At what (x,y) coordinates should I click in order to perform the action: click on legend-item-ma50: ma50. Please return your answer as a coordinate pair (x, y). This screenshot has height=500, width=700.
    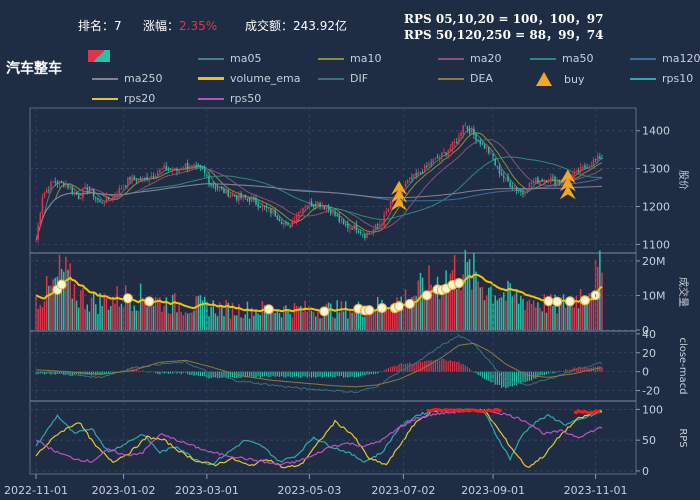
    Looking at the image, I should click on (561, 58).